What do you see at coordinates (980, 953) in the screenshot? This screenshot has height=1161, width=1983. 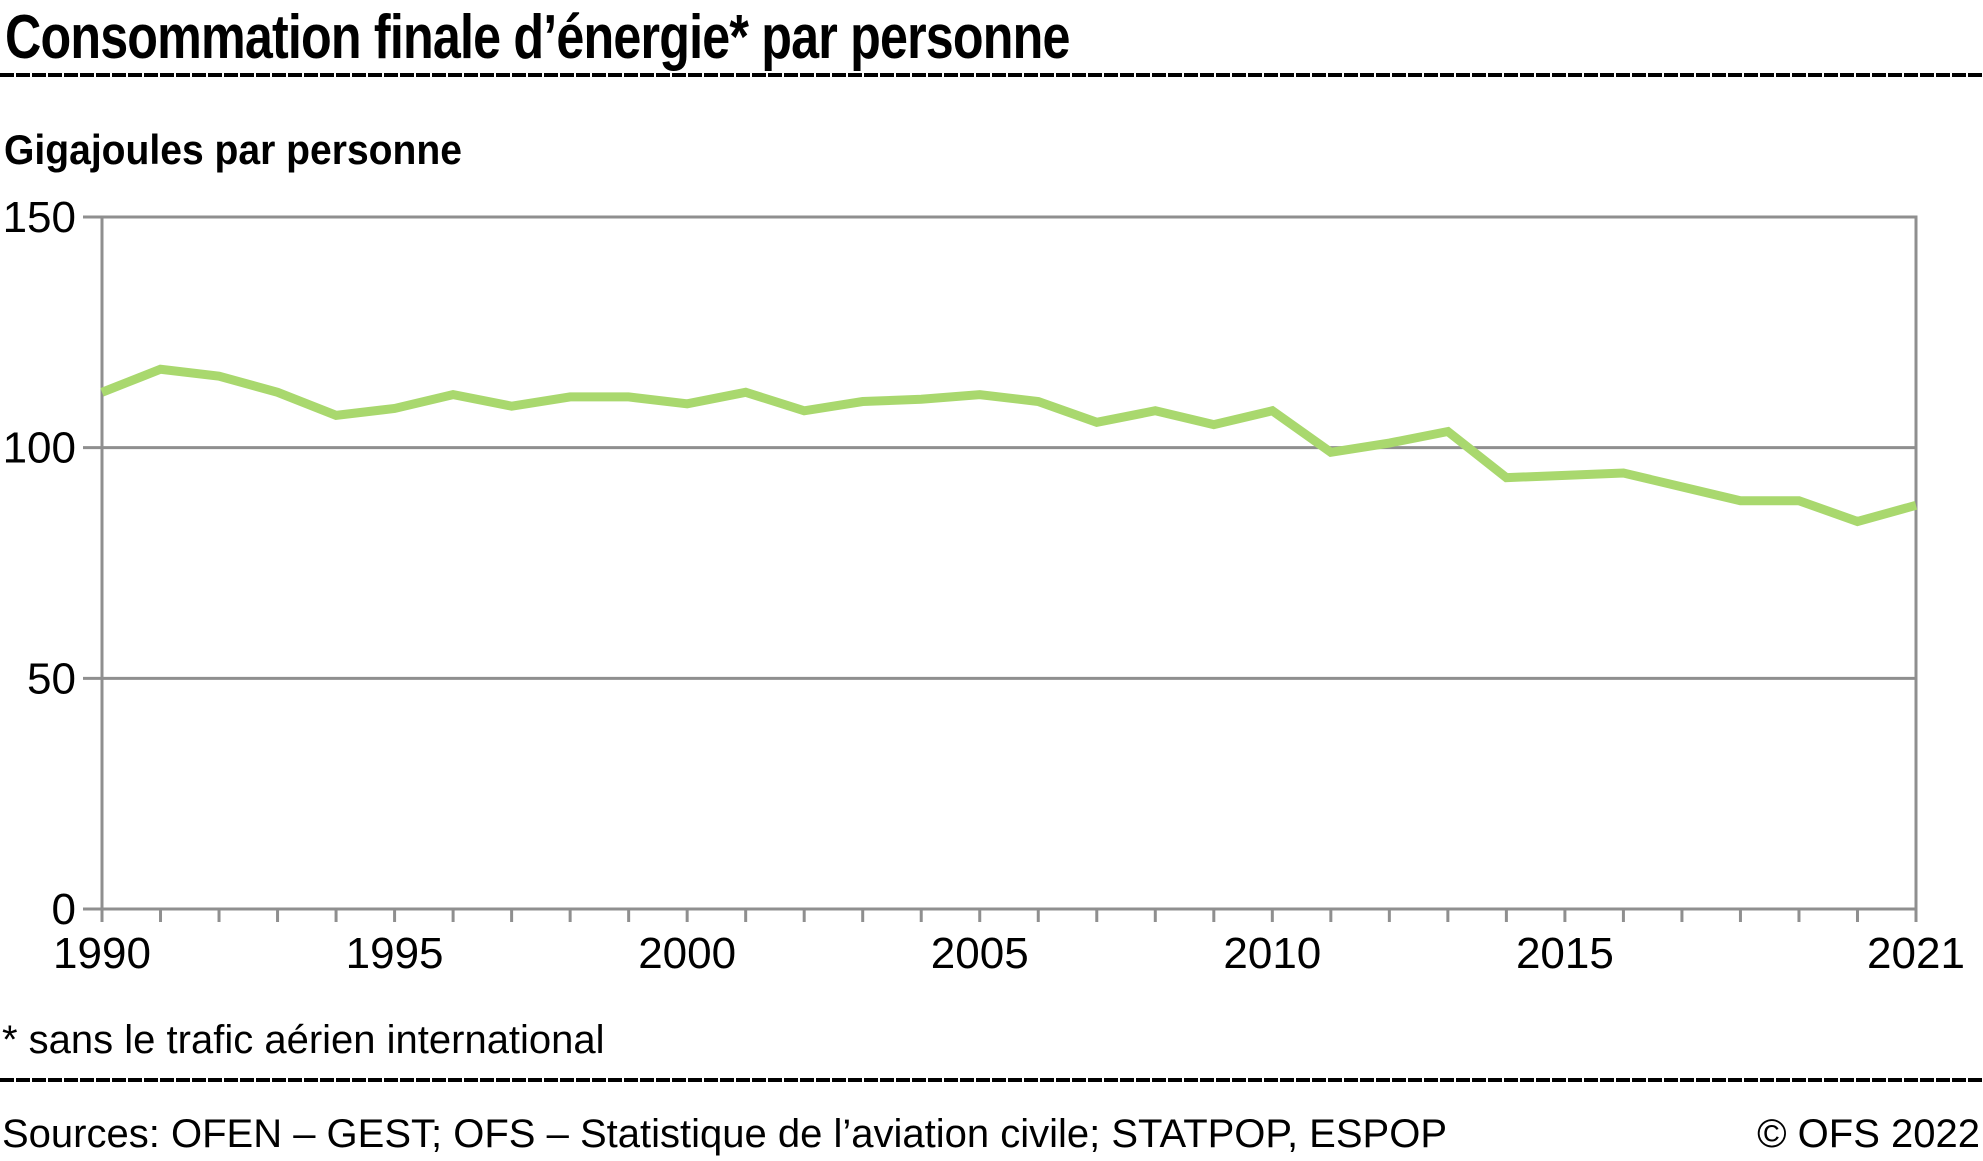 I see `x-tick-label: 2005` at bounding box center [980, 953].